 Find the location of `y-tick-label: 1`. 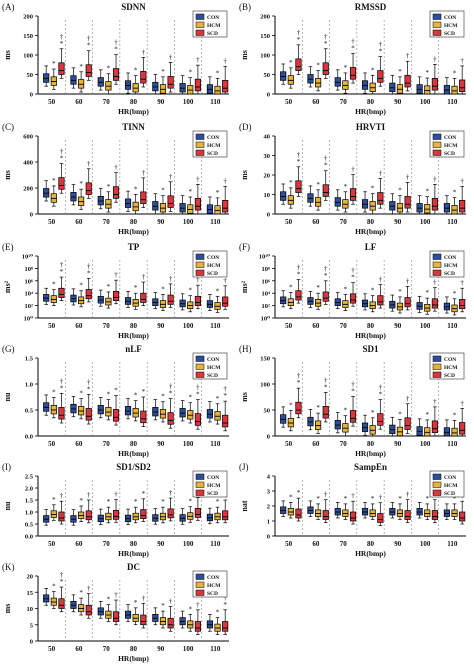

y-tick-label: 1 is located at coordinates (268, 522).